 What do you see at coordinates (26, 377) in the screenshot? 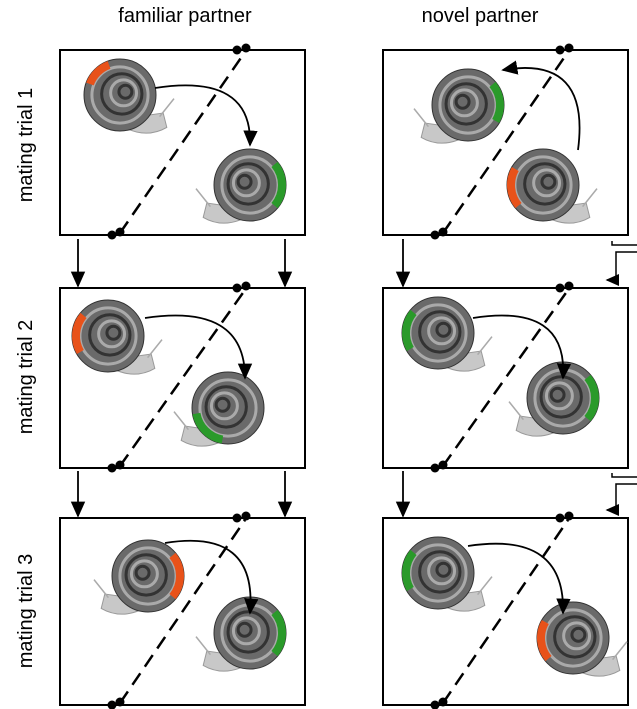
I see `row-label: mating trial 2` at bounding box center [26, 377].